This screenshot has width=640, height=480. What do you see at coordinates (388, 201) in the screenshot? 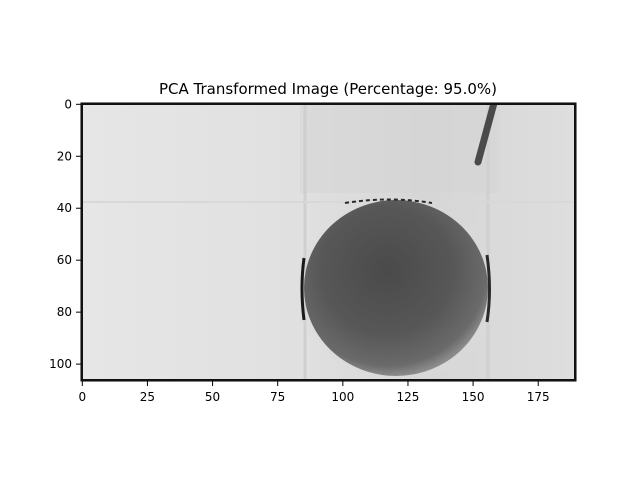
I see `image-ball-edge-top` at bounding box center [388, 201].